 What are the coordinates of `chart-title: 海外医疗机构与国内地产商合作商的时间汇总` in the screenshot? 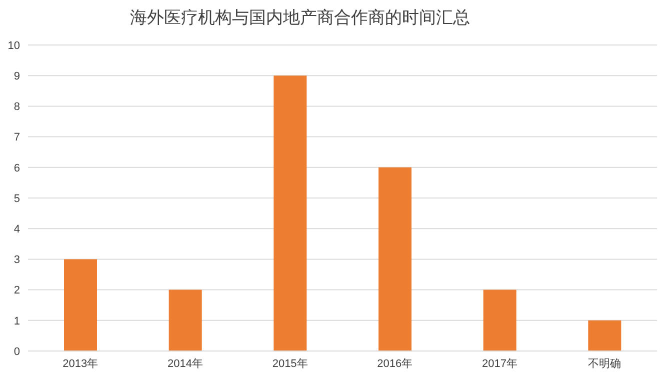 It's located at (300, 18).